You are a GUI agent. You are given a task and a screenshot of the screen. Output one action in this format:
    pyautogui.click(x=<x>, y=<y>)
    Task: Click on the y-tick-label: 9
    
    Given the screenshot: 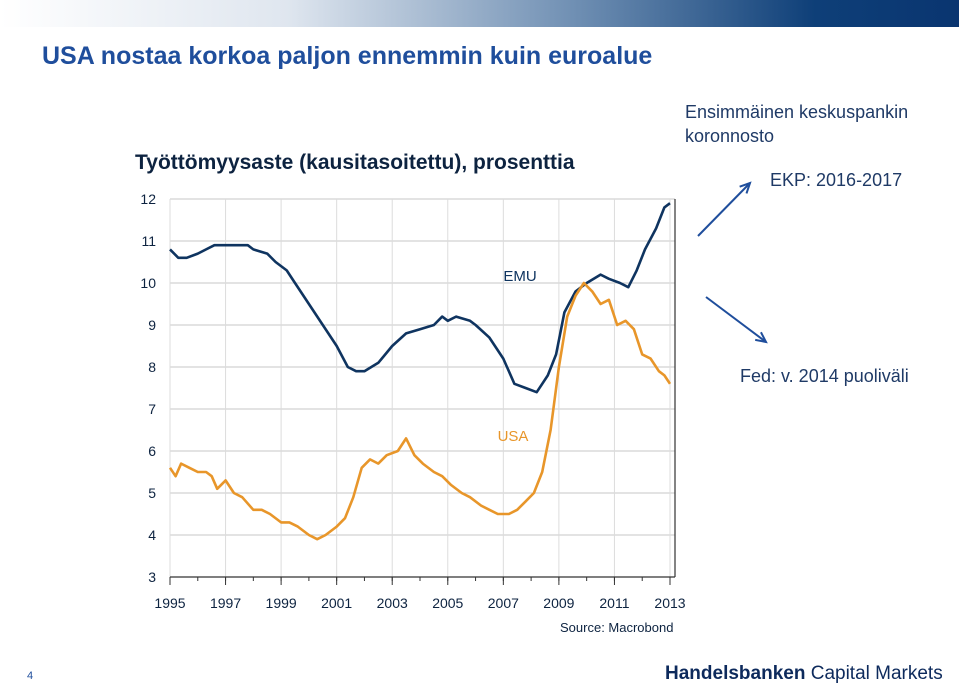 What is the action you would take?
    pyautogui.click(x=152, y=325)
    